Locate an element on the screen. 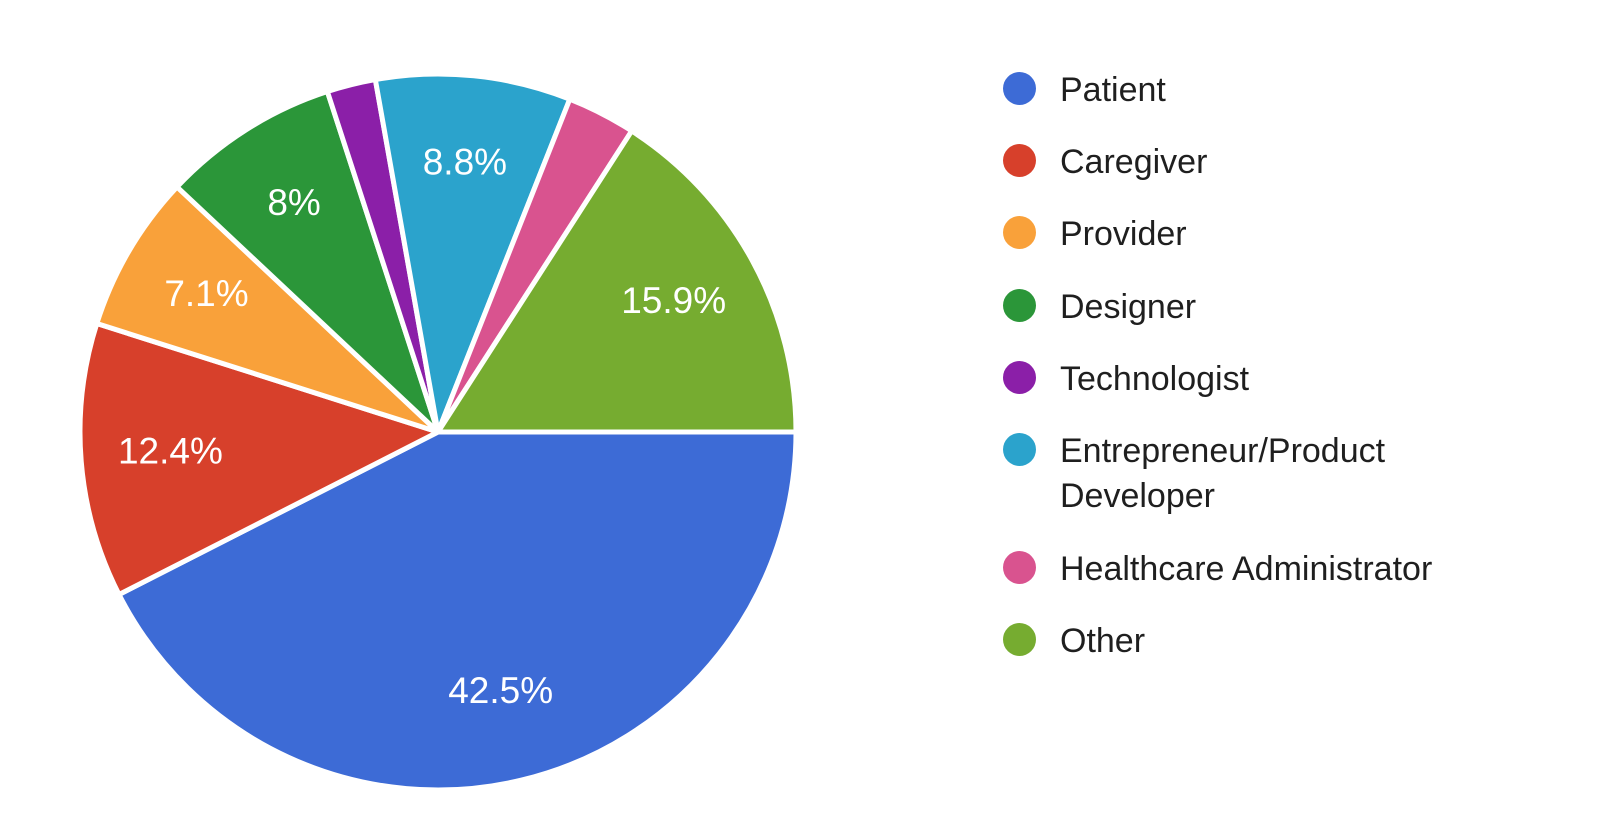 The height and width of the screenshot is (840, 1600). legend-label: Caregiver is located at coordinates (1134, 162).